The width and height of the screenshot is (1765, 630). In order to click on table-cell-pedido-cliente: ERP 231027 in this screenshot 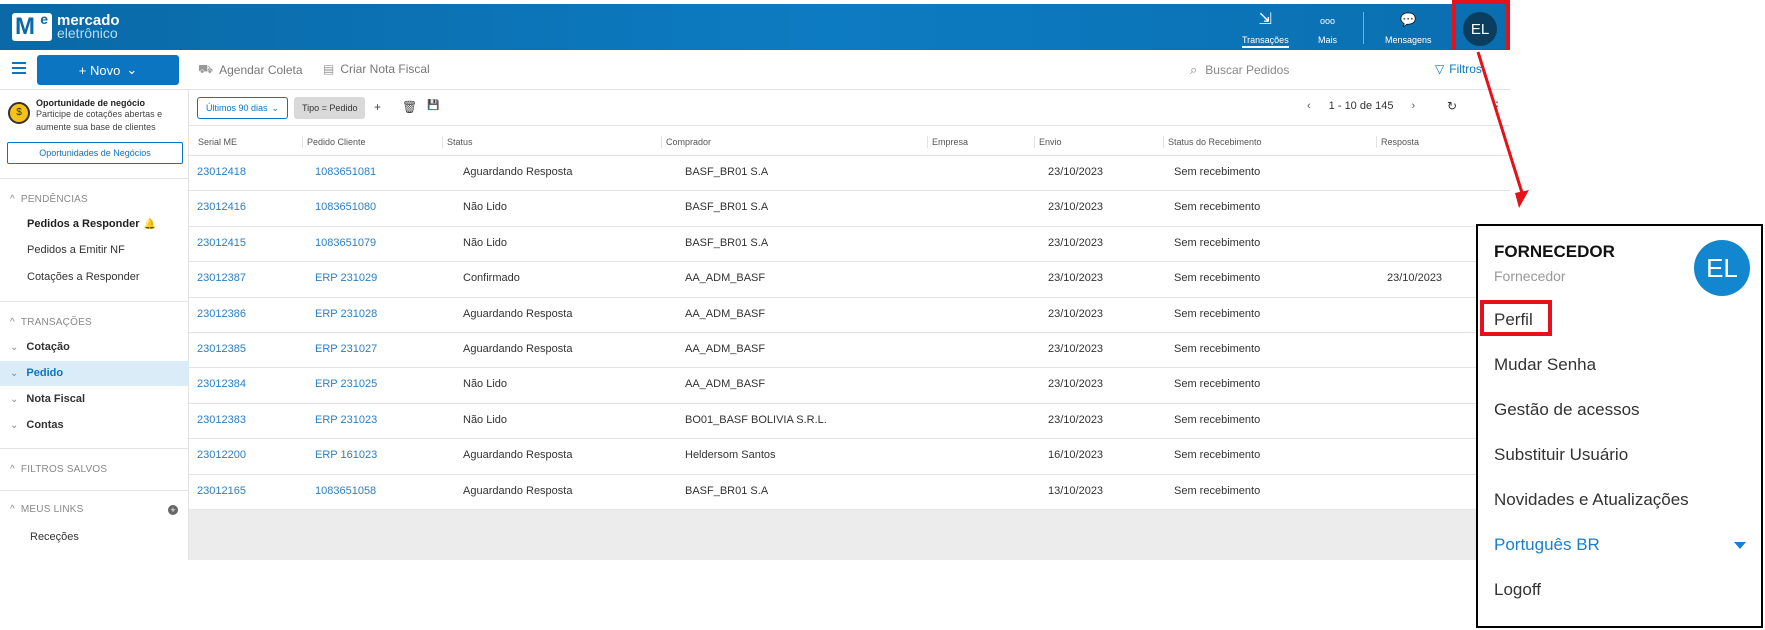, I will do `click(346, 348)`.